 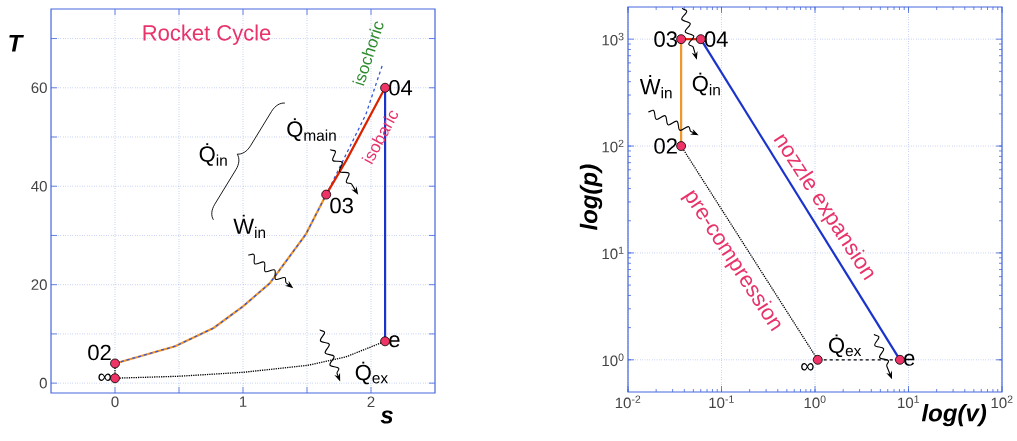 What do you see at coordinates (591, 197) in the screenshot?
I see `y-axis-title: log(p)` at bounding box center [591, 197].